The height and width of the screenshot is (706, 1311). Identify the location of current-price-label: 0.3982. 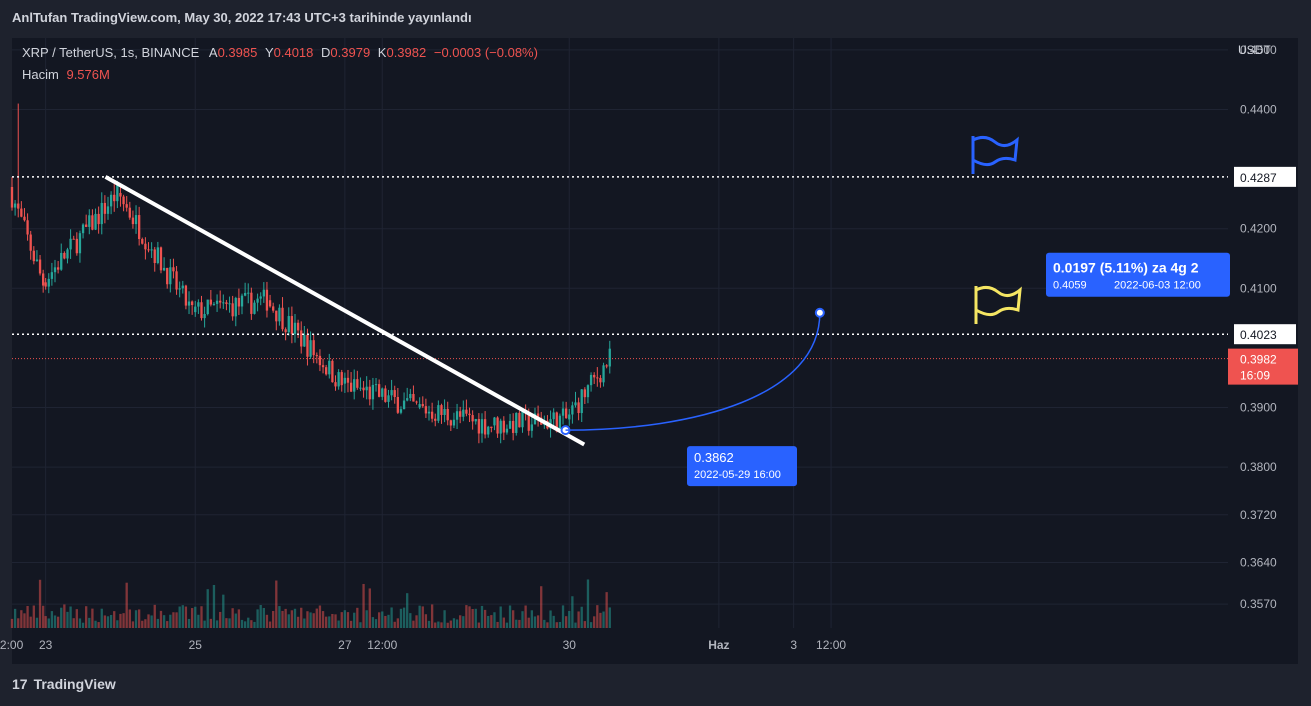
(1258, 360).